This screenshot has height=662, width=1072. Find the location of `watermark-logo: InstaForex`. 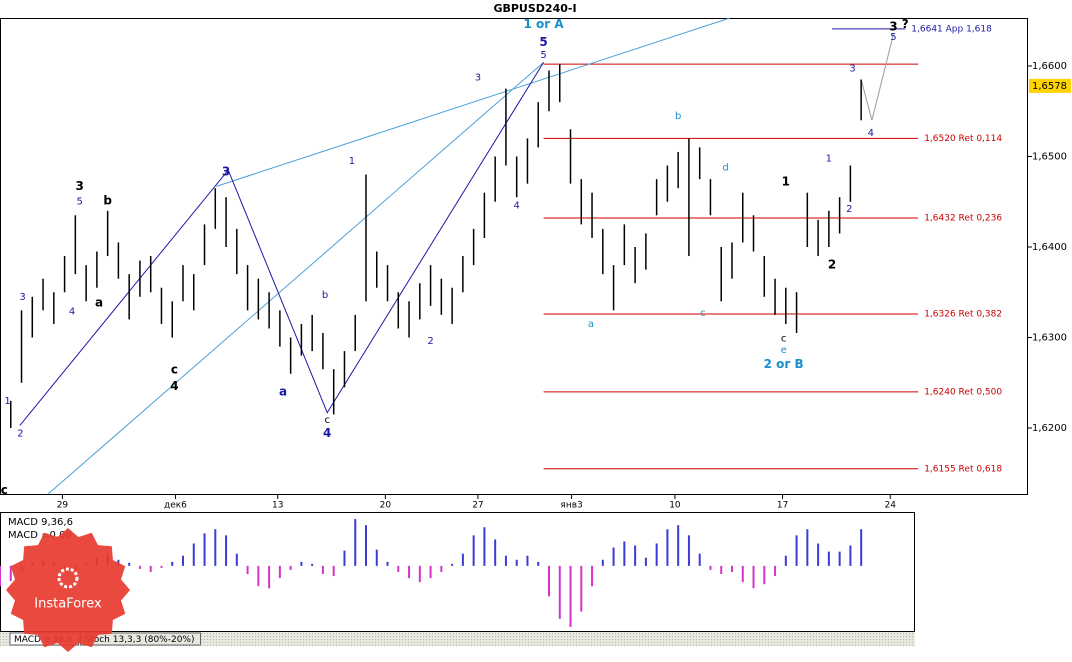

watermark-logo: InstaForex is located at coordinates (68, 590).